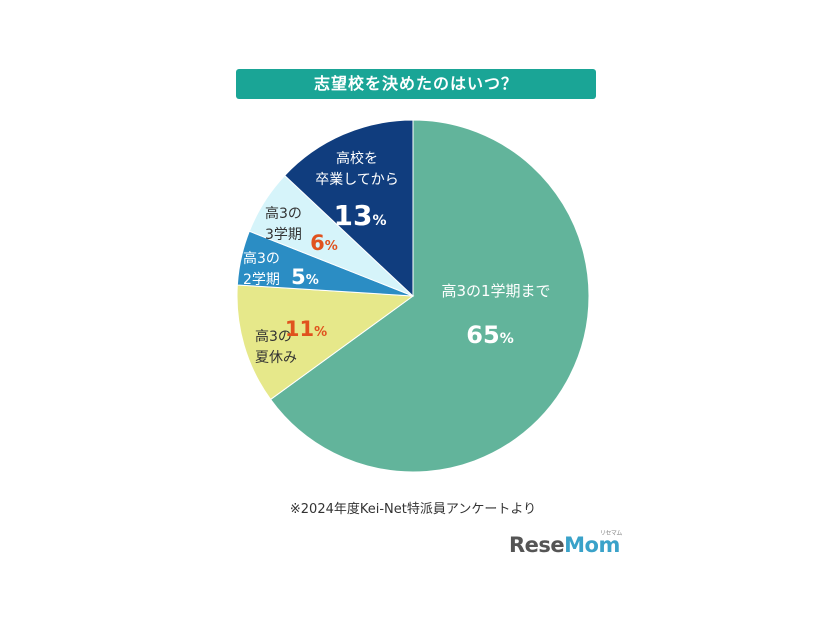 The image size is (826, 620). Describe the element at coordinates (482, 335) in the screenshot. I see `slice-value-number-s1: 65` at that location.